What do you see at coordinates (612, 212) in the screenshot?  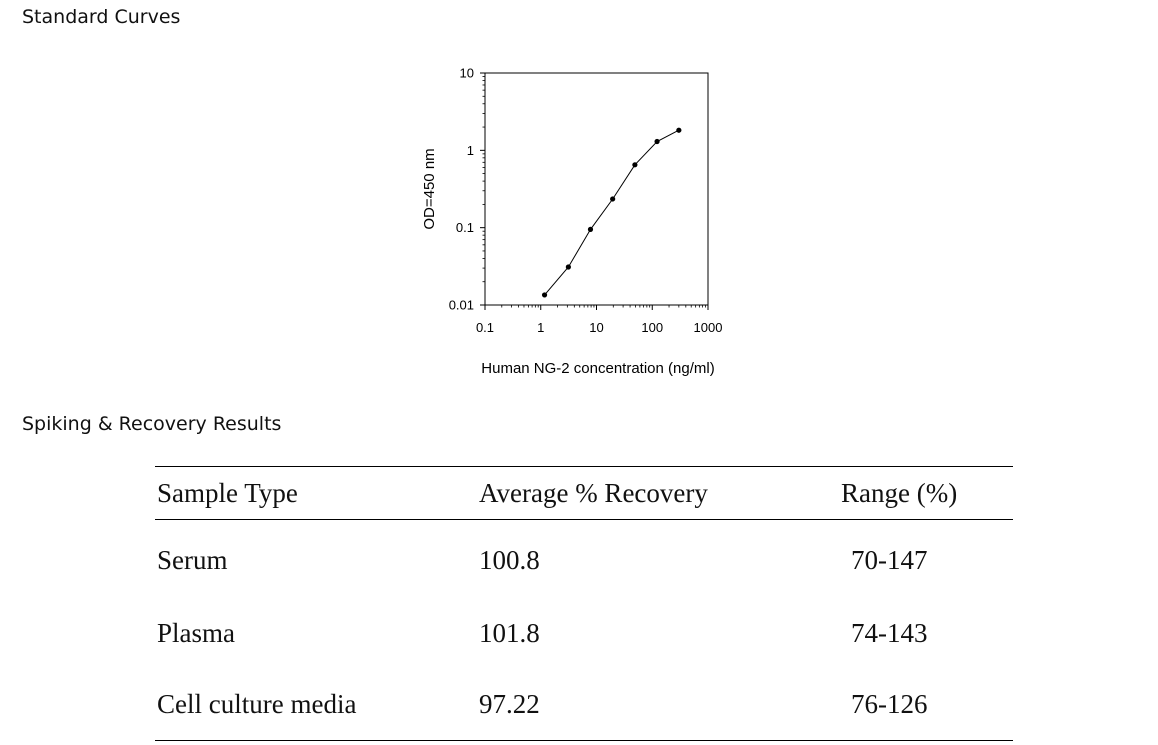 I see `series-line` at bounding box center [612, 212].